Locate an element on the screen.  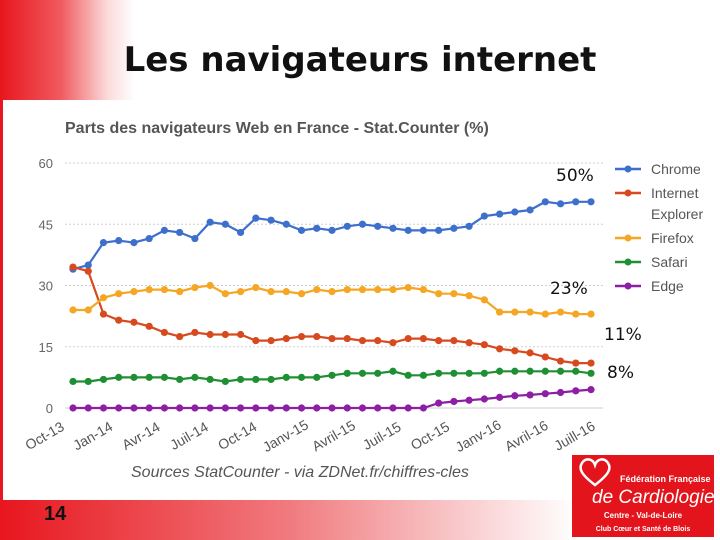
x-tick-label: Juil-14 is located at coordinates (189, 435).